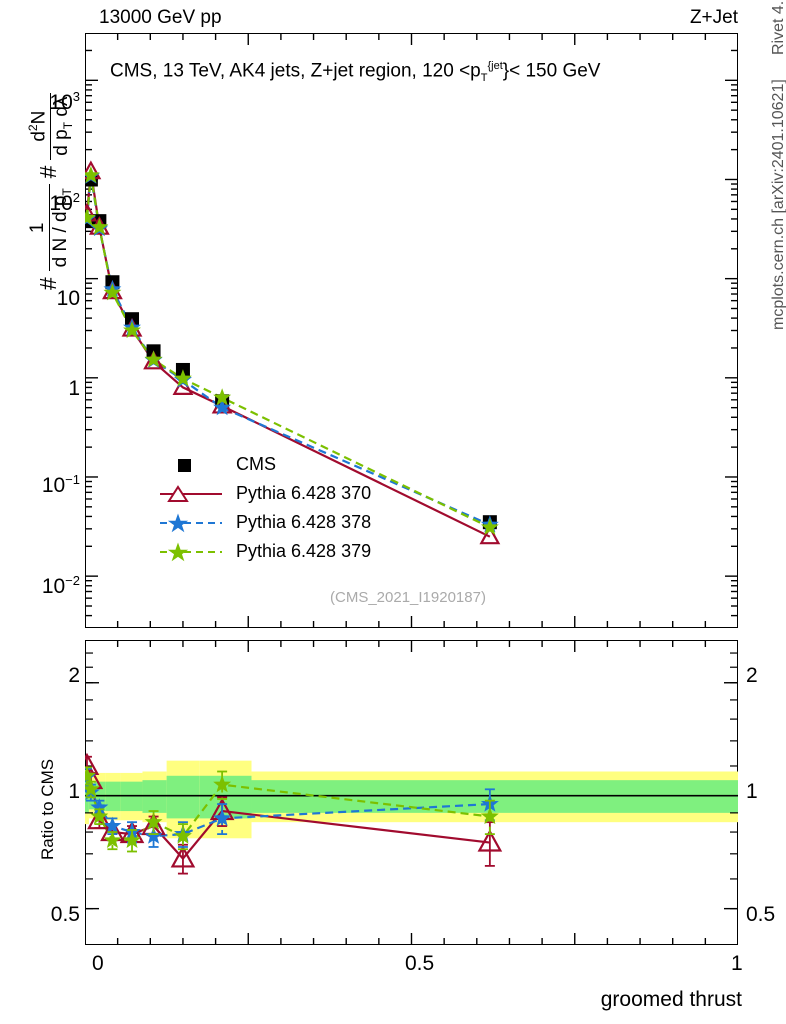  Describe the element at coordinates (408, 597) in the screenshot. I see `analysis-watermark: (CMS_2021_I1920187)` at that location.